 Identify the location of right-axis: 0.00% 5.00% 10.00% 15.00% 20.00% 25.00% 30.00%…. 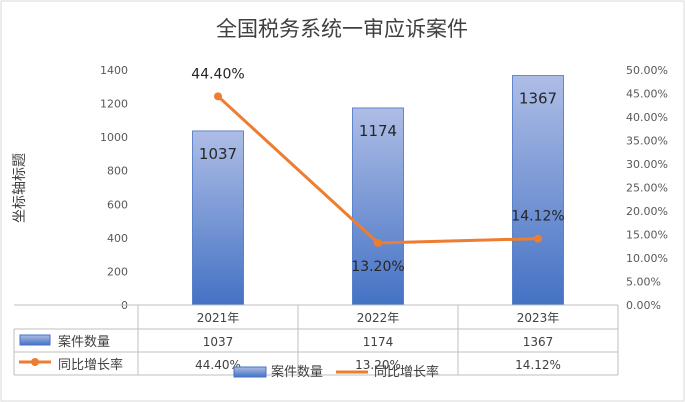
(647, 188).